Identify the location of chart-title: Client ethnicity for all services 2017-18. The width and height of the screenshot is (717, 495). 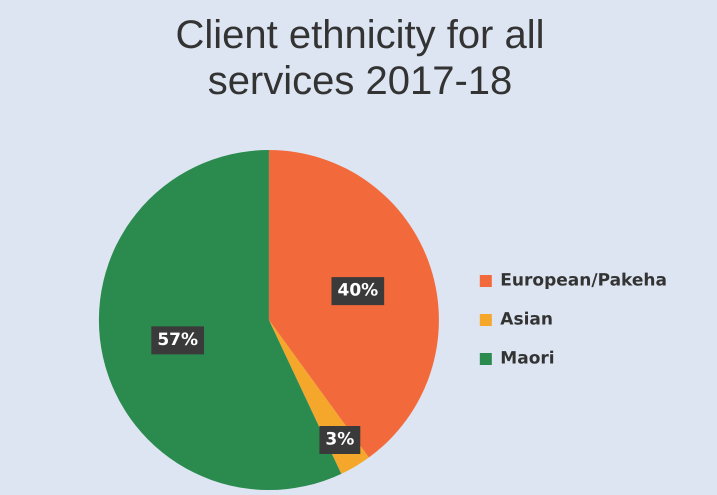
(360, 58).